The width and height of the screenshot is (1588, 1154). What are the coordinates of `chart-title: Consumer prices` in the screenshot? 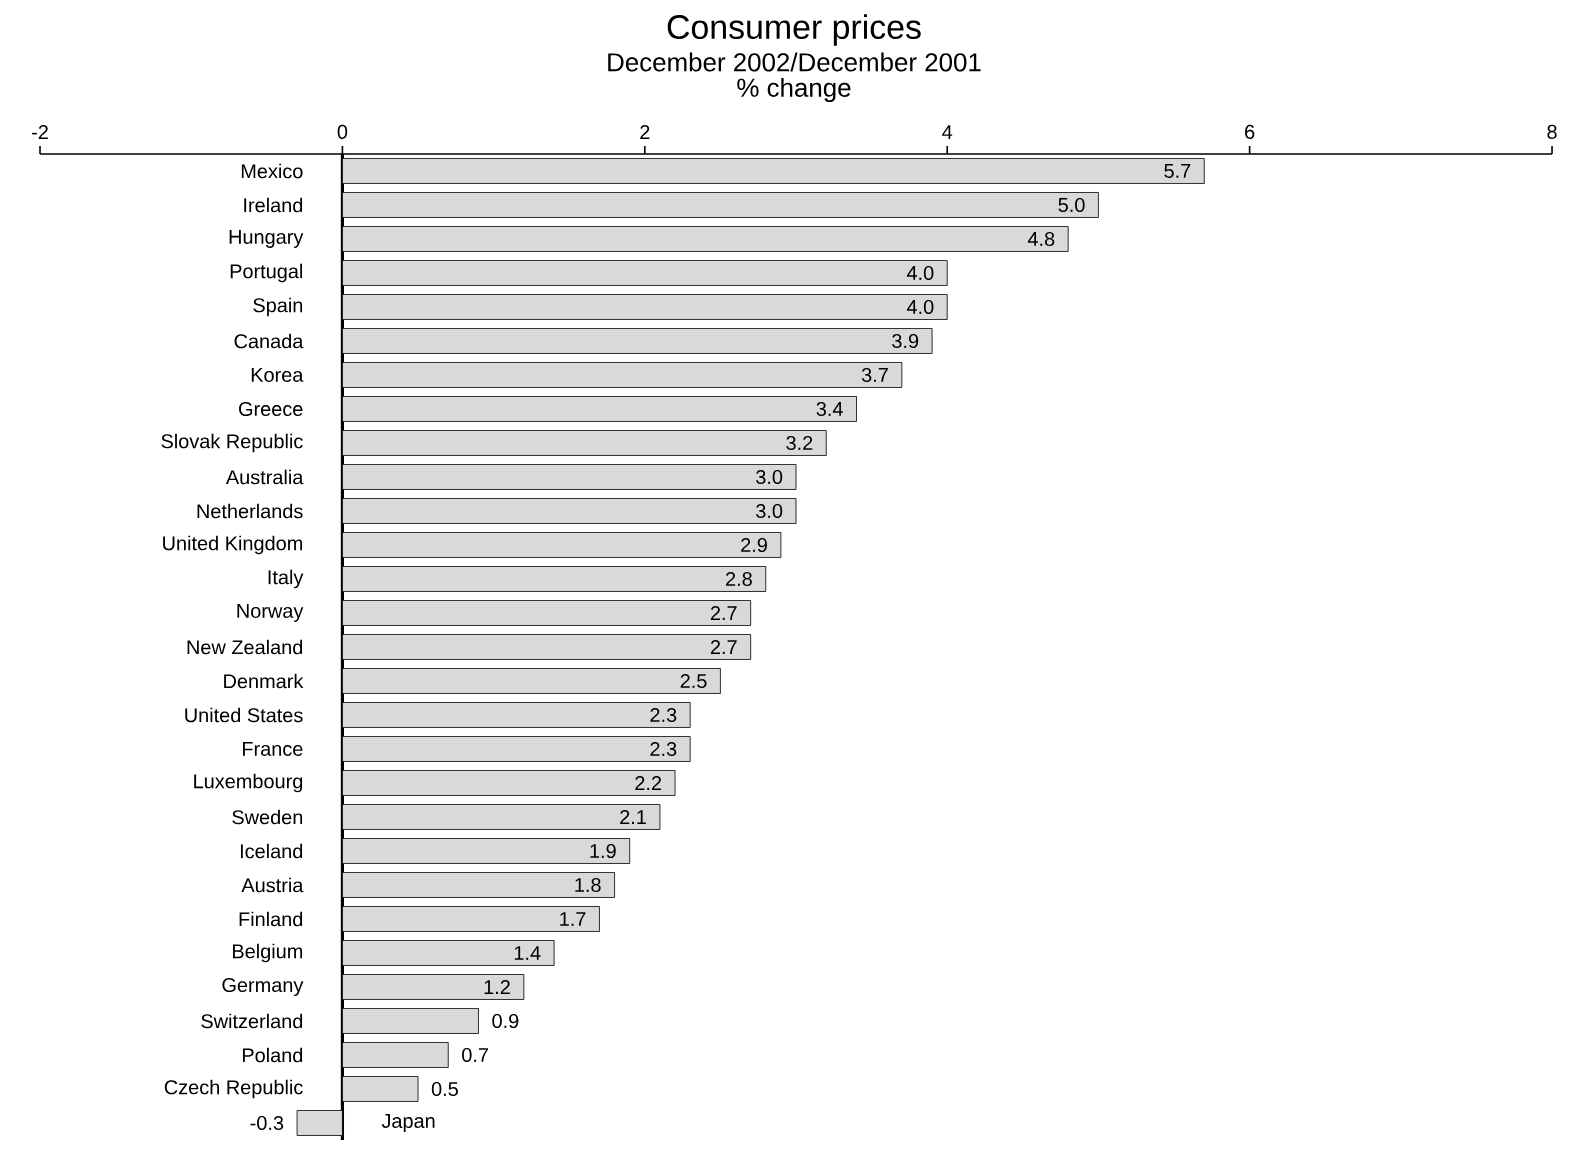 It's located at (794, 30).